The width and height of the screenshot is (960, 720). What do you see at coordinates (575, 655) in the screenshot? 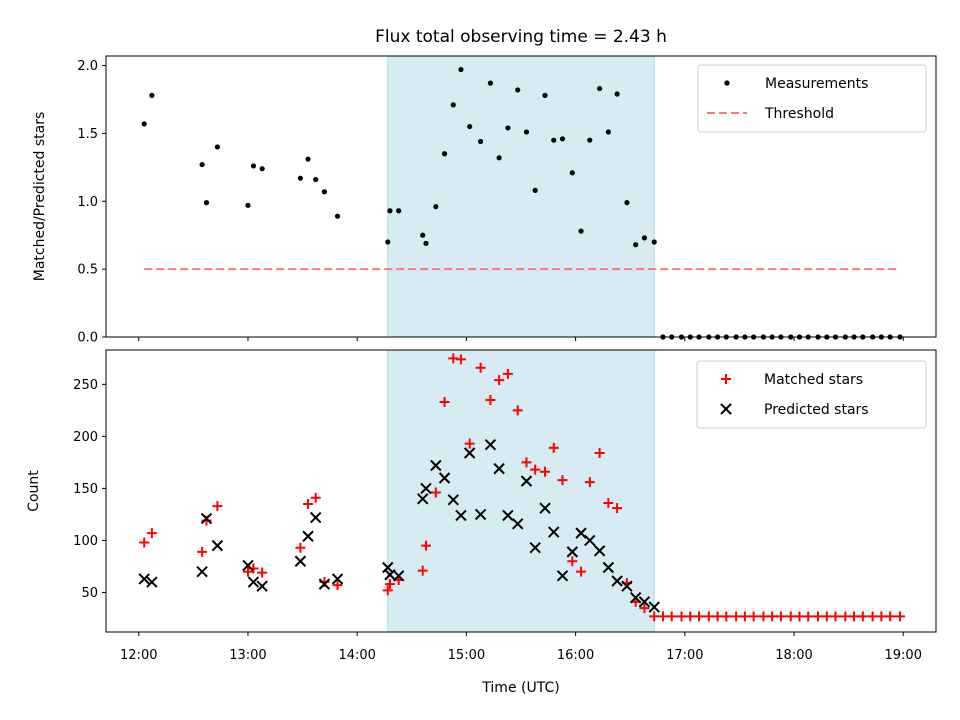
I see `x-tick-label: 16:00` at bounding box center [575, 655].